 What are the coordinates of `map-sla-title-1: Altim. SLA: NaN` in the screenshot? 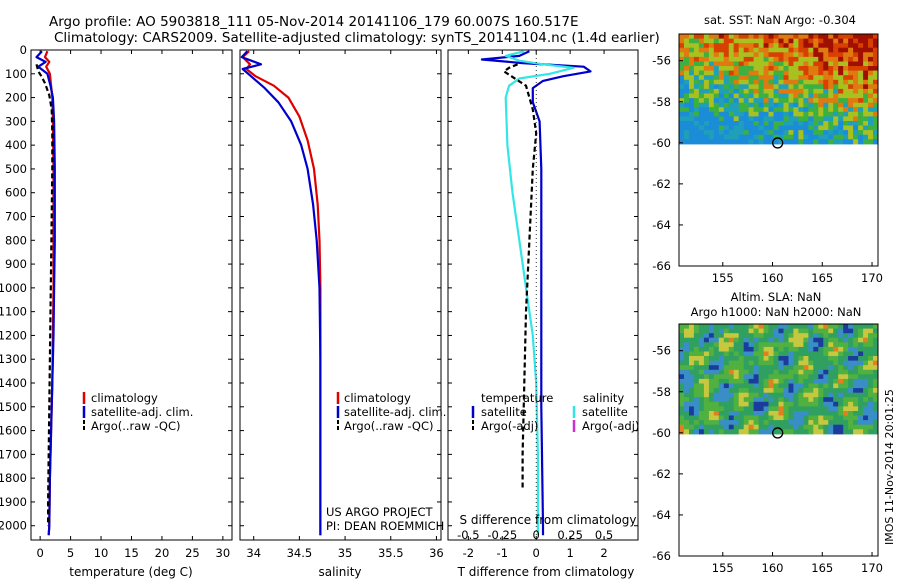 It's located at (776, 297).